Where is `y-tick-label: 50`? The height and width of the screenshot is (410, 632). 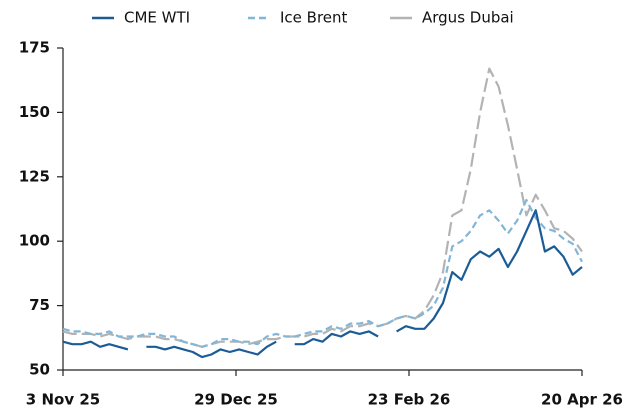 y-tick-label: 50 is located at coordinates (39, 370).